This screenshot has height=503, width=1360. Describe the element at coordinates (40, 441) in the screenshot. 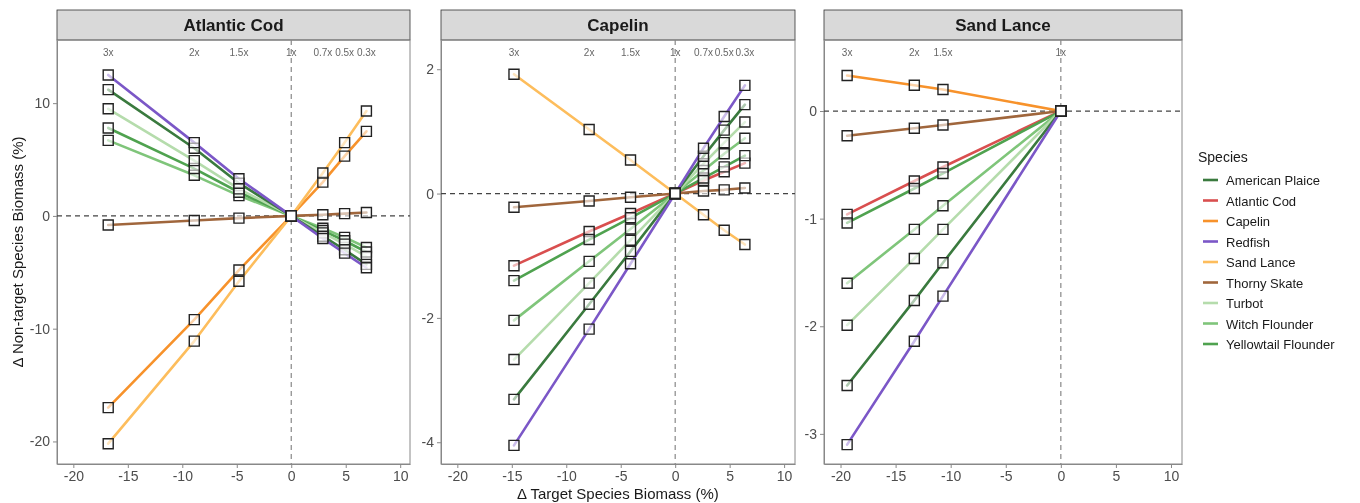

I see `y-tick-label: -20` at that location.